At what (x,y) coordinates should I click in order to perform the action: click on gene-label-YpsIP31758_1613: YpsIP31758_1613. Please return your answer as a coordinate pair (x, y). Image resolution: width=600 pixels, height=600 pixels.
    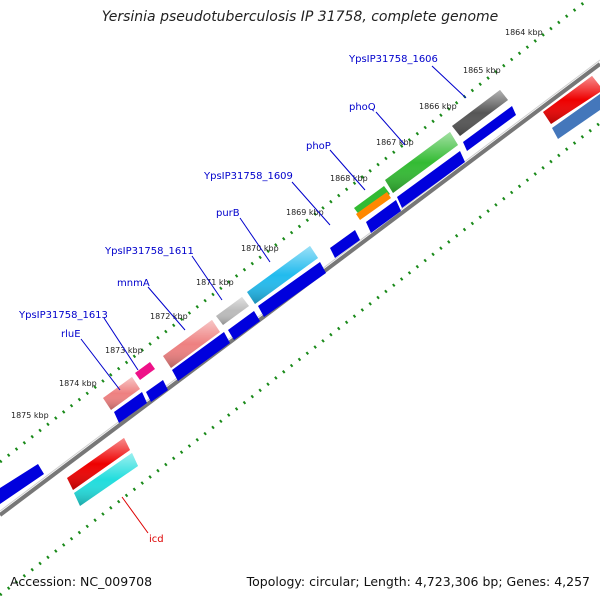
    Looking at the image, I should click on (63, 315).